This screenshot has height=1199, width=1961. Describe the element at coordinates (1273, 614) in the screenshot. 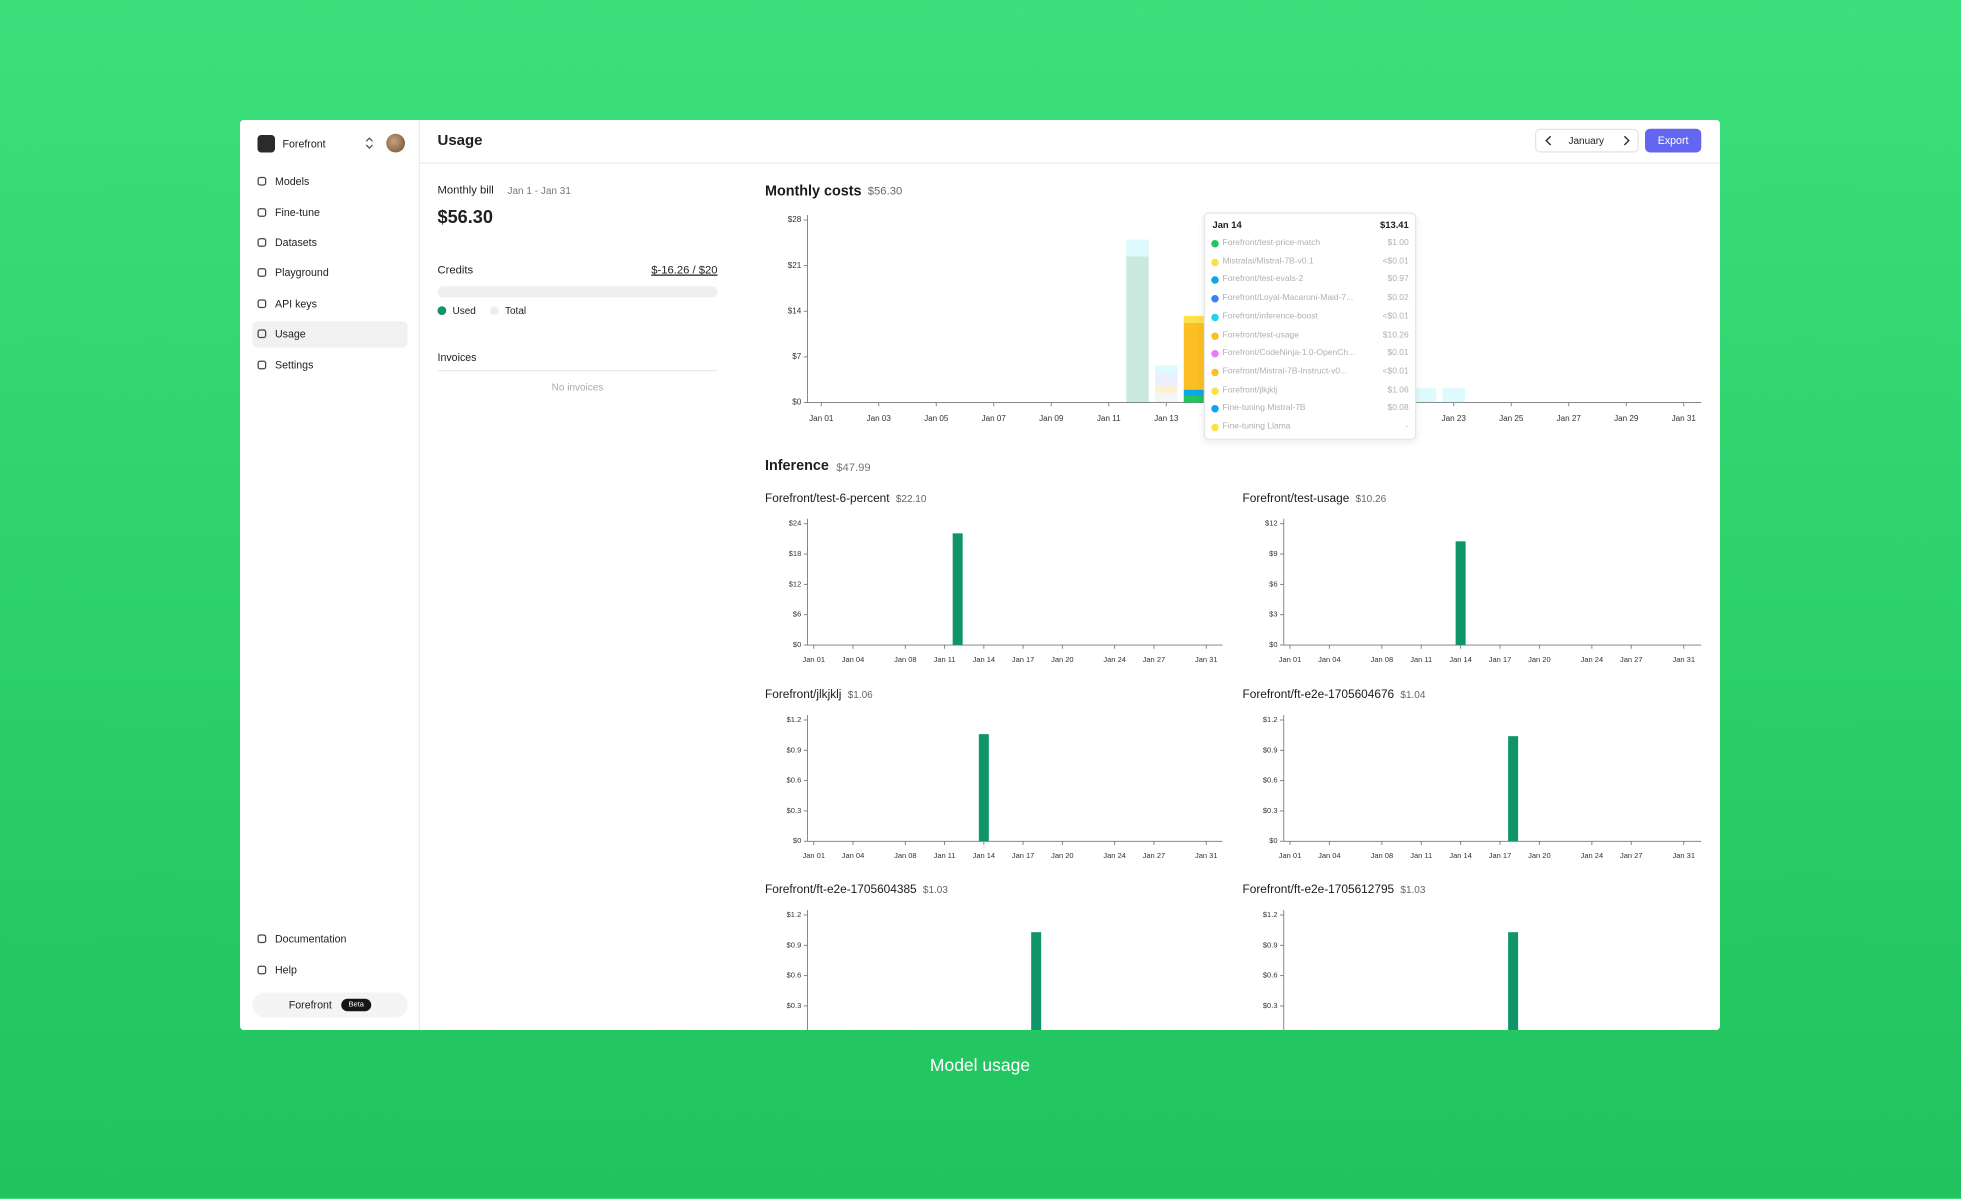

I see `y-tick-label: $3` at that location.